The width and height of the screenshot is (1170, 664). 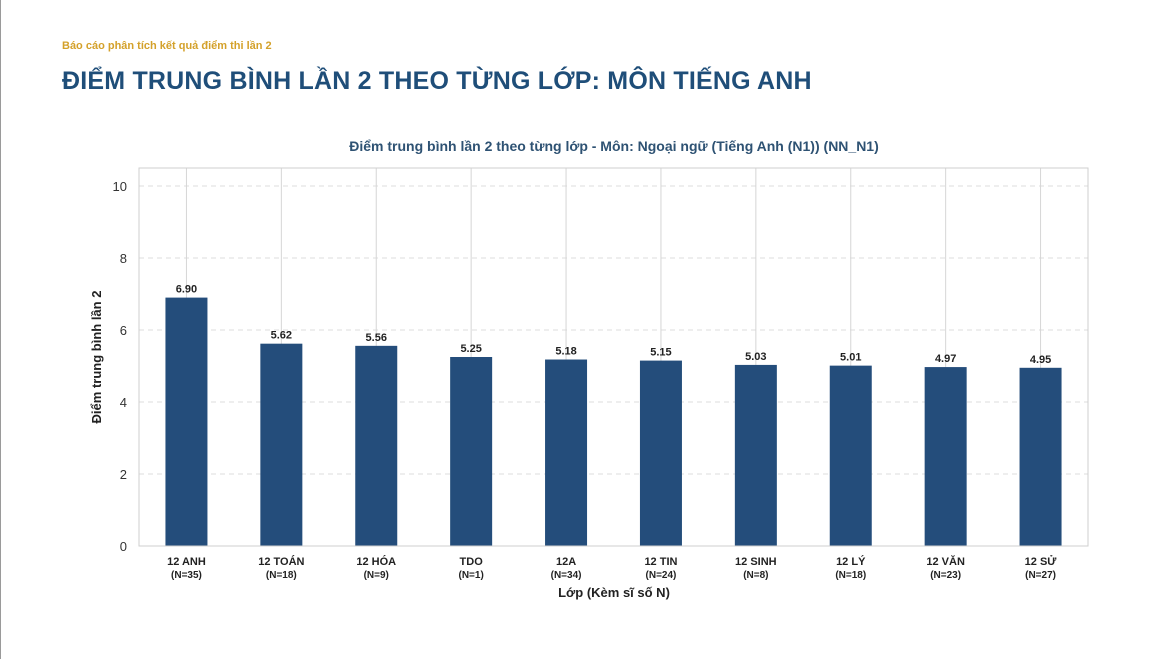 I want to click on x-tick-count: (N=8), so click(x=755, y=575).